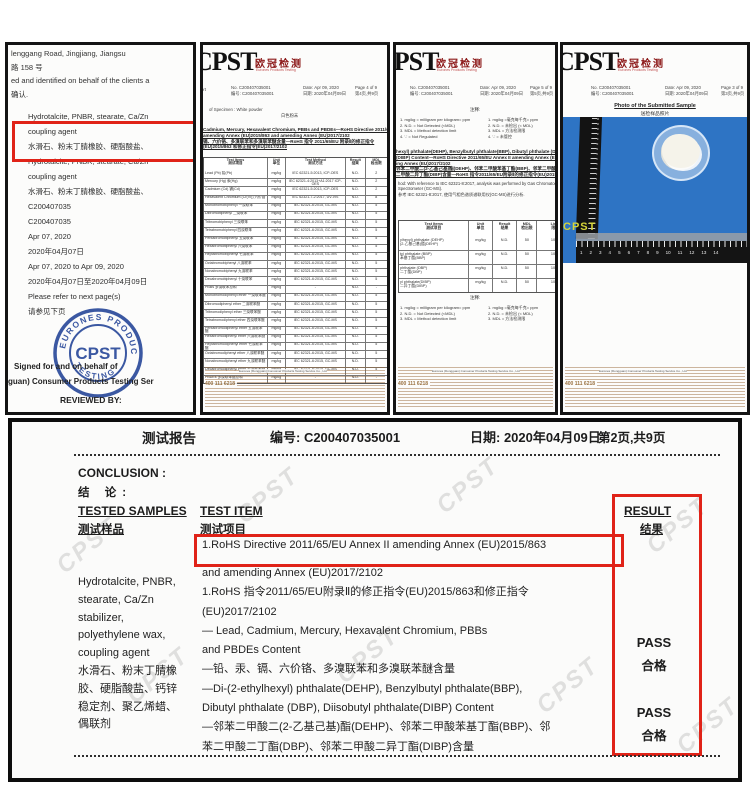 Image resolution: width=750 pixels, height=789 pixels. What do you see at coordinates (229, 271) in the screenshot?
I see `table-cell: Nonabromobiphenyl 九溴联苯` at bounding box center [229, 271].